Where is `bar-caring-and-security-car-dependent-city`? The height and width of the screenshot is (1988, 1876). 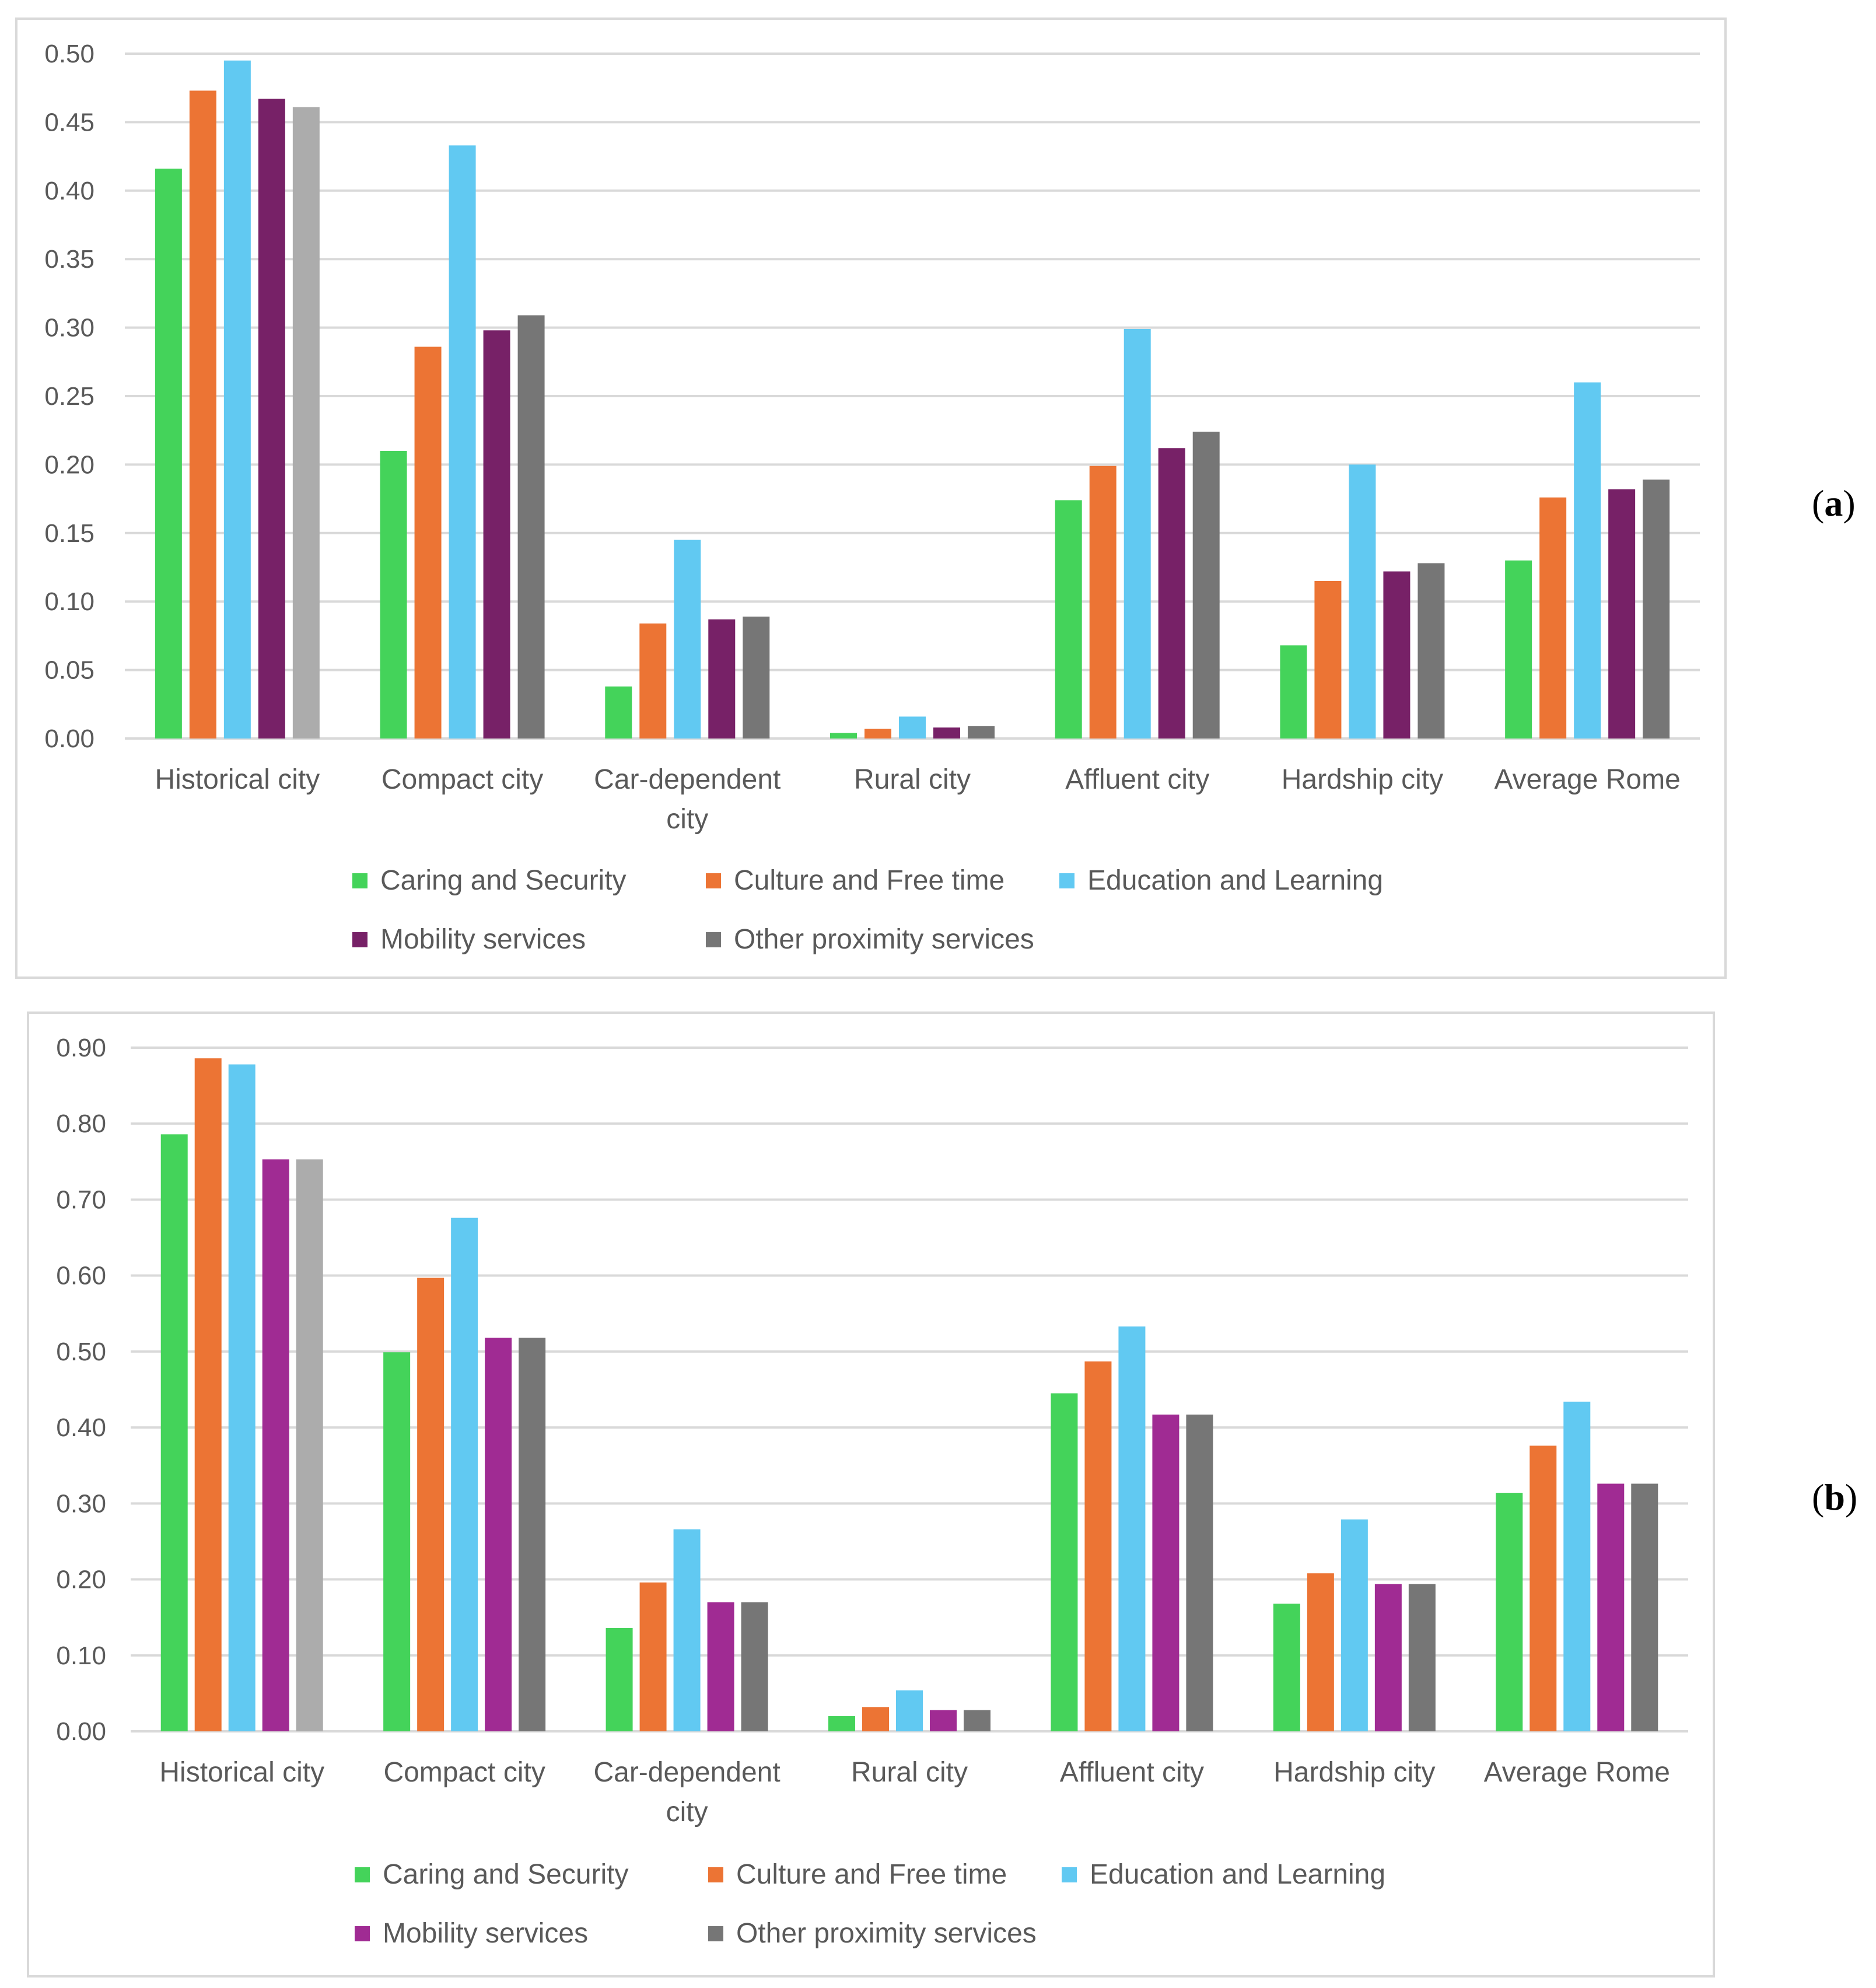 bar-caring-and-security-car-dependent-city is located at coordinates (619, 1679).